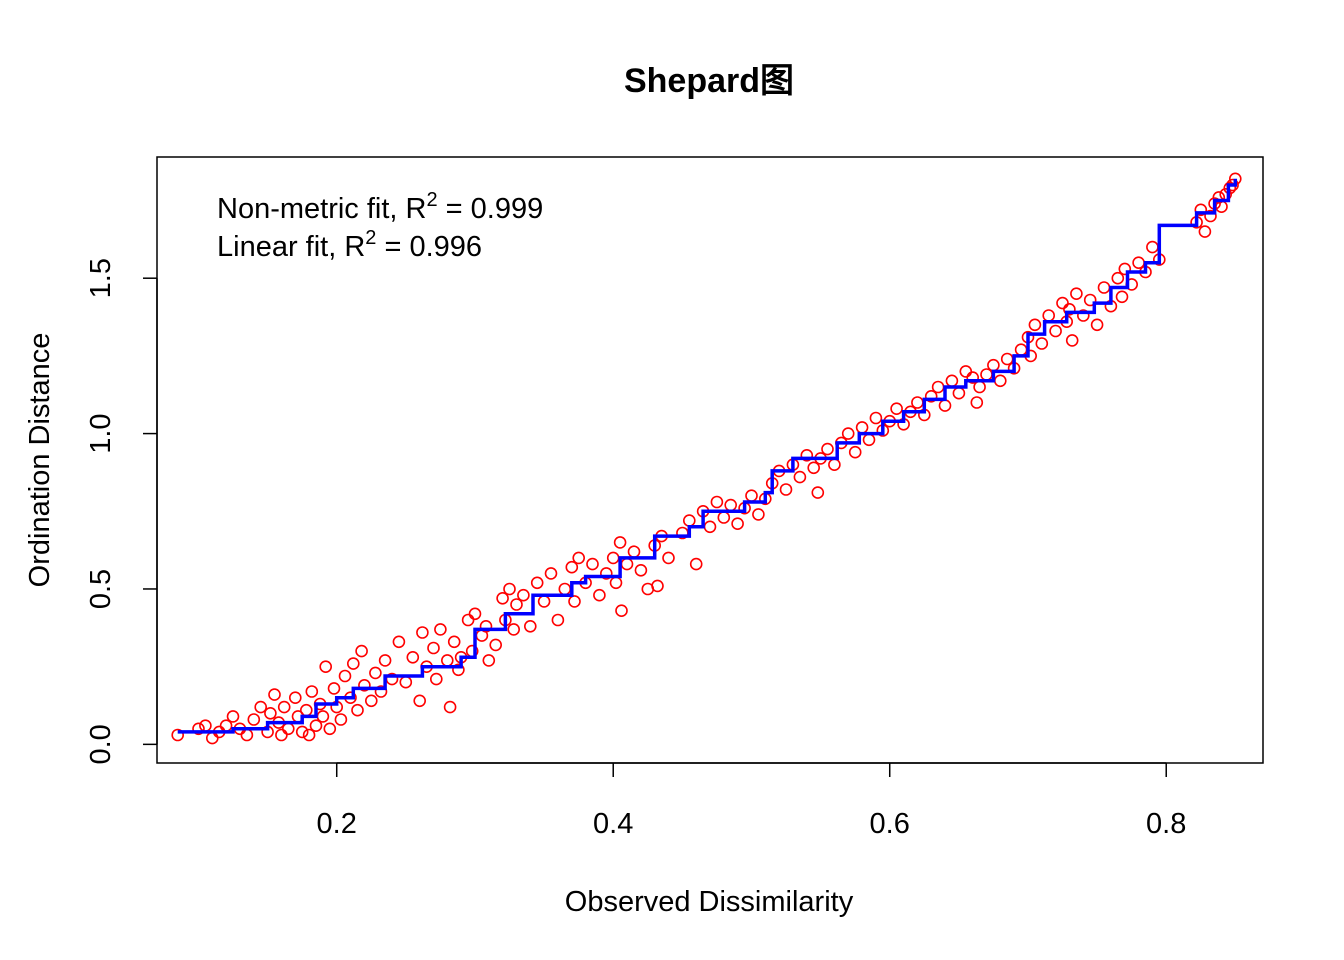 The width and height of the screenshot is (1344, 960). Describe the element at coordinates (370, 238) in the screenshot. I see `legend-linear-sup: 2` at that location.